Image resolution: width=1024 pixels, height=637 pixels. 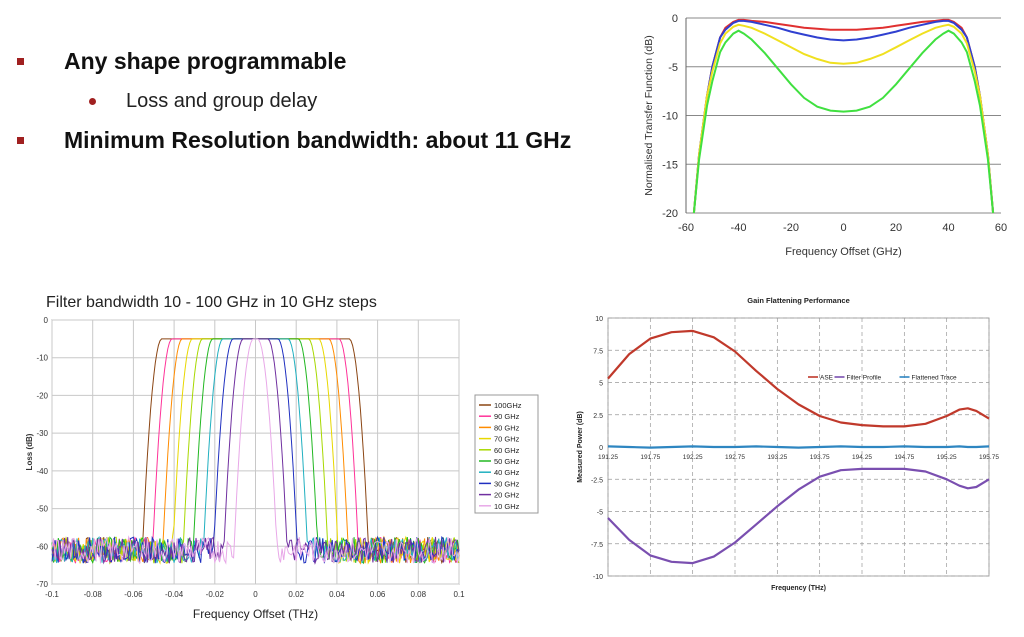 I want to click on y-tick-label: -2.5, so click(x=597, y=480).